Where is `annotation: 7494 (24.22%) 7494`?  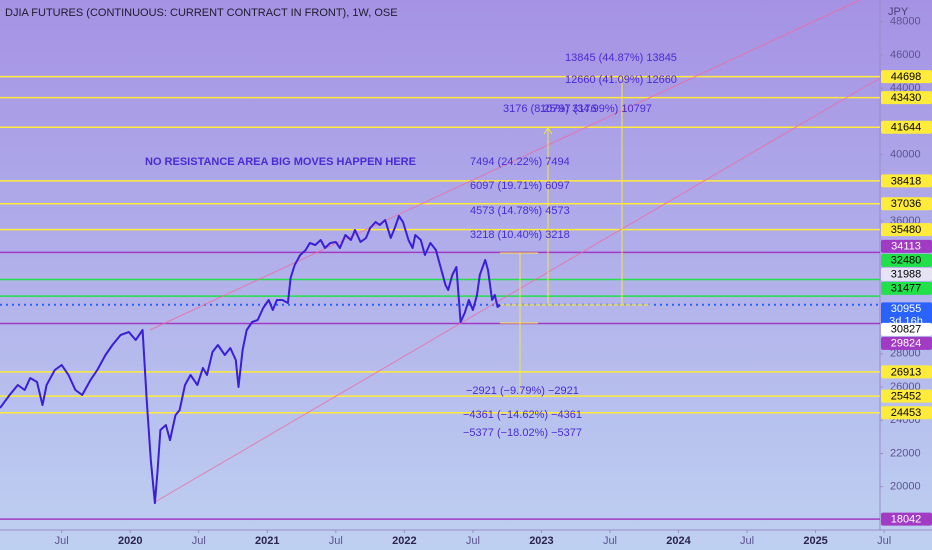
annotation: 7494 (24.22%) 7494 is located at coordinates (520, 162).